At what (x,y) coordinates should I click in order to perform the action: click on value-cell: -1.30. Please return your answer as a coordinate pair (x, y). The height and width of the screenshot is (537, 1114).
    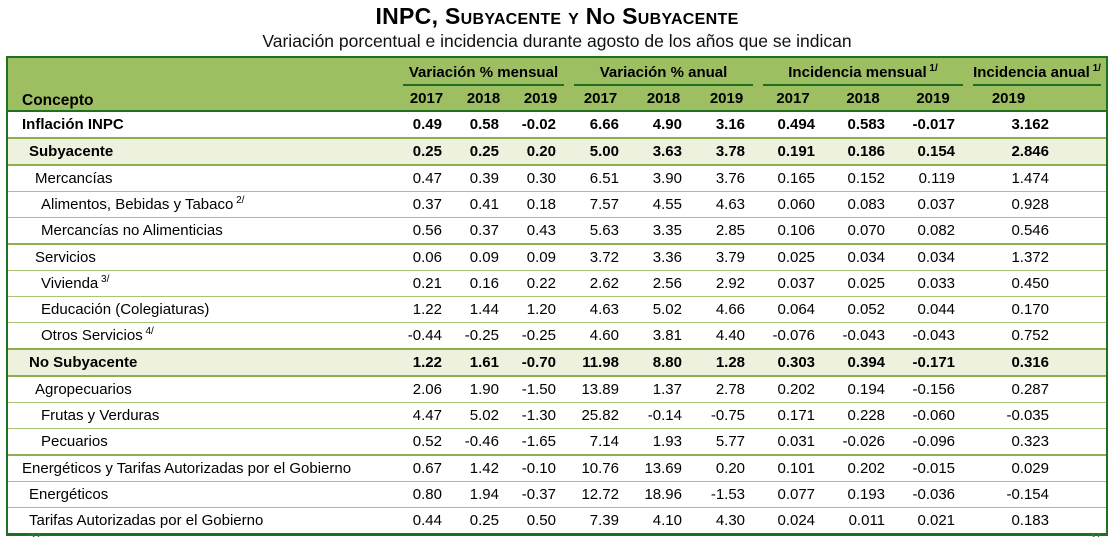
    Looking at the image, I should click on (540, 415).